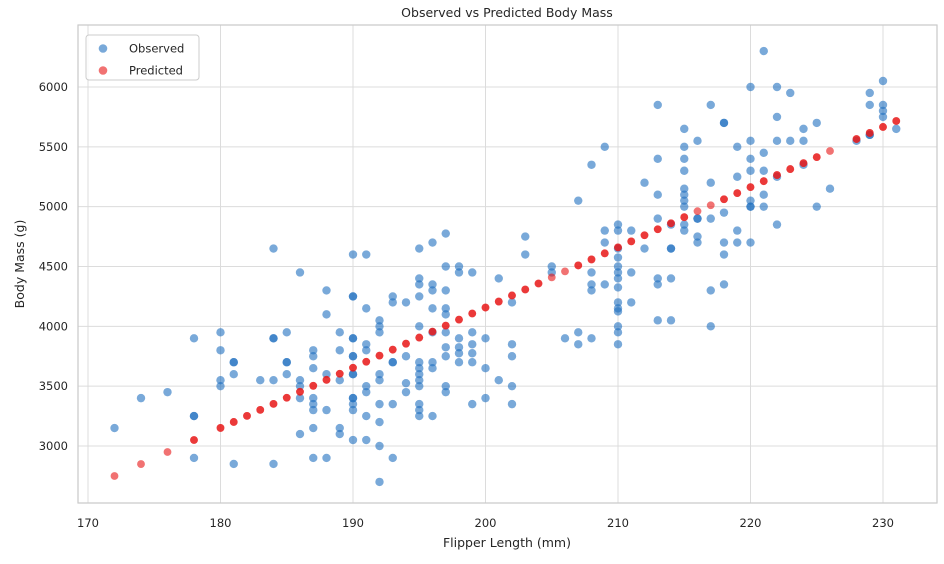 The width and height of the screenshot is (944, 564). What do you see at coordinates (53, 386) in the screenshot?
I see `y-tick-3500: 3500` at bounding box center [53, 386].